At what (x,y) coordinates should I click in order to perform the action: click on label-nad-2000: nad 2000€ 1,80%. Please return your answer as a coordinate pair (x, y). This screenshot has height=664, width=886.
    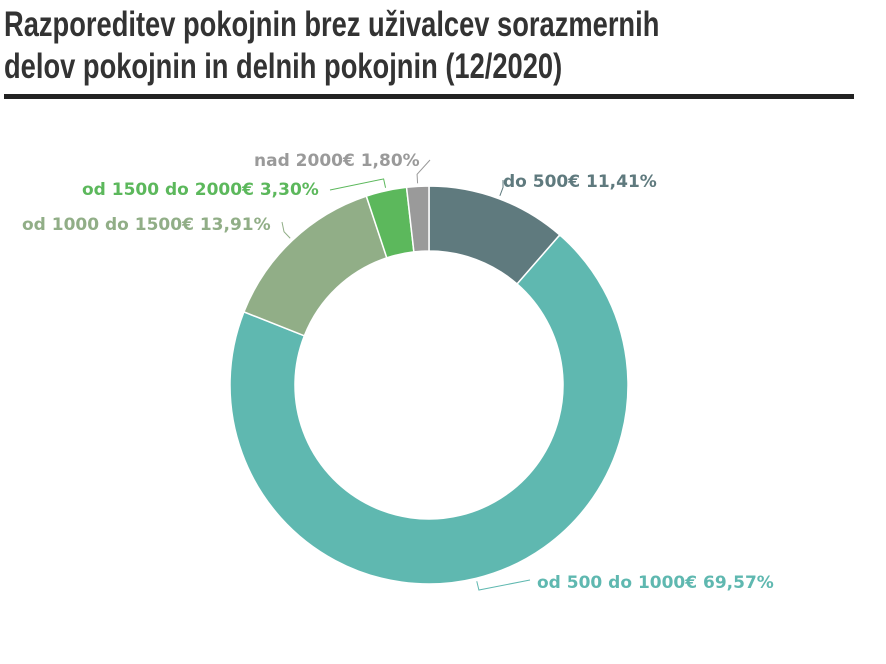
    Looking at the image, I should click on (337, 161).